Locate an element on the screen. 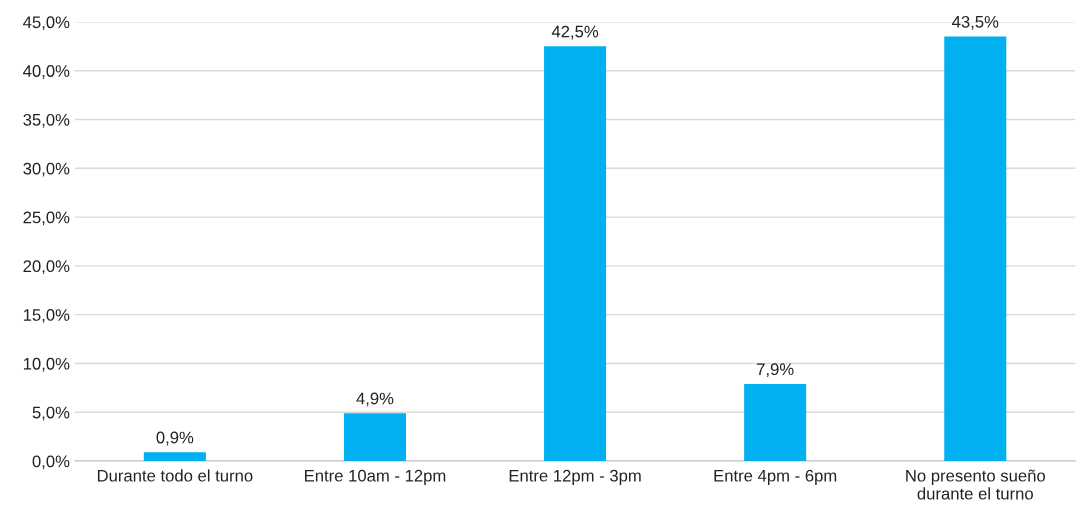  x-tick-label: No presento sueño durante el turno is located at coordinates (975, 484).